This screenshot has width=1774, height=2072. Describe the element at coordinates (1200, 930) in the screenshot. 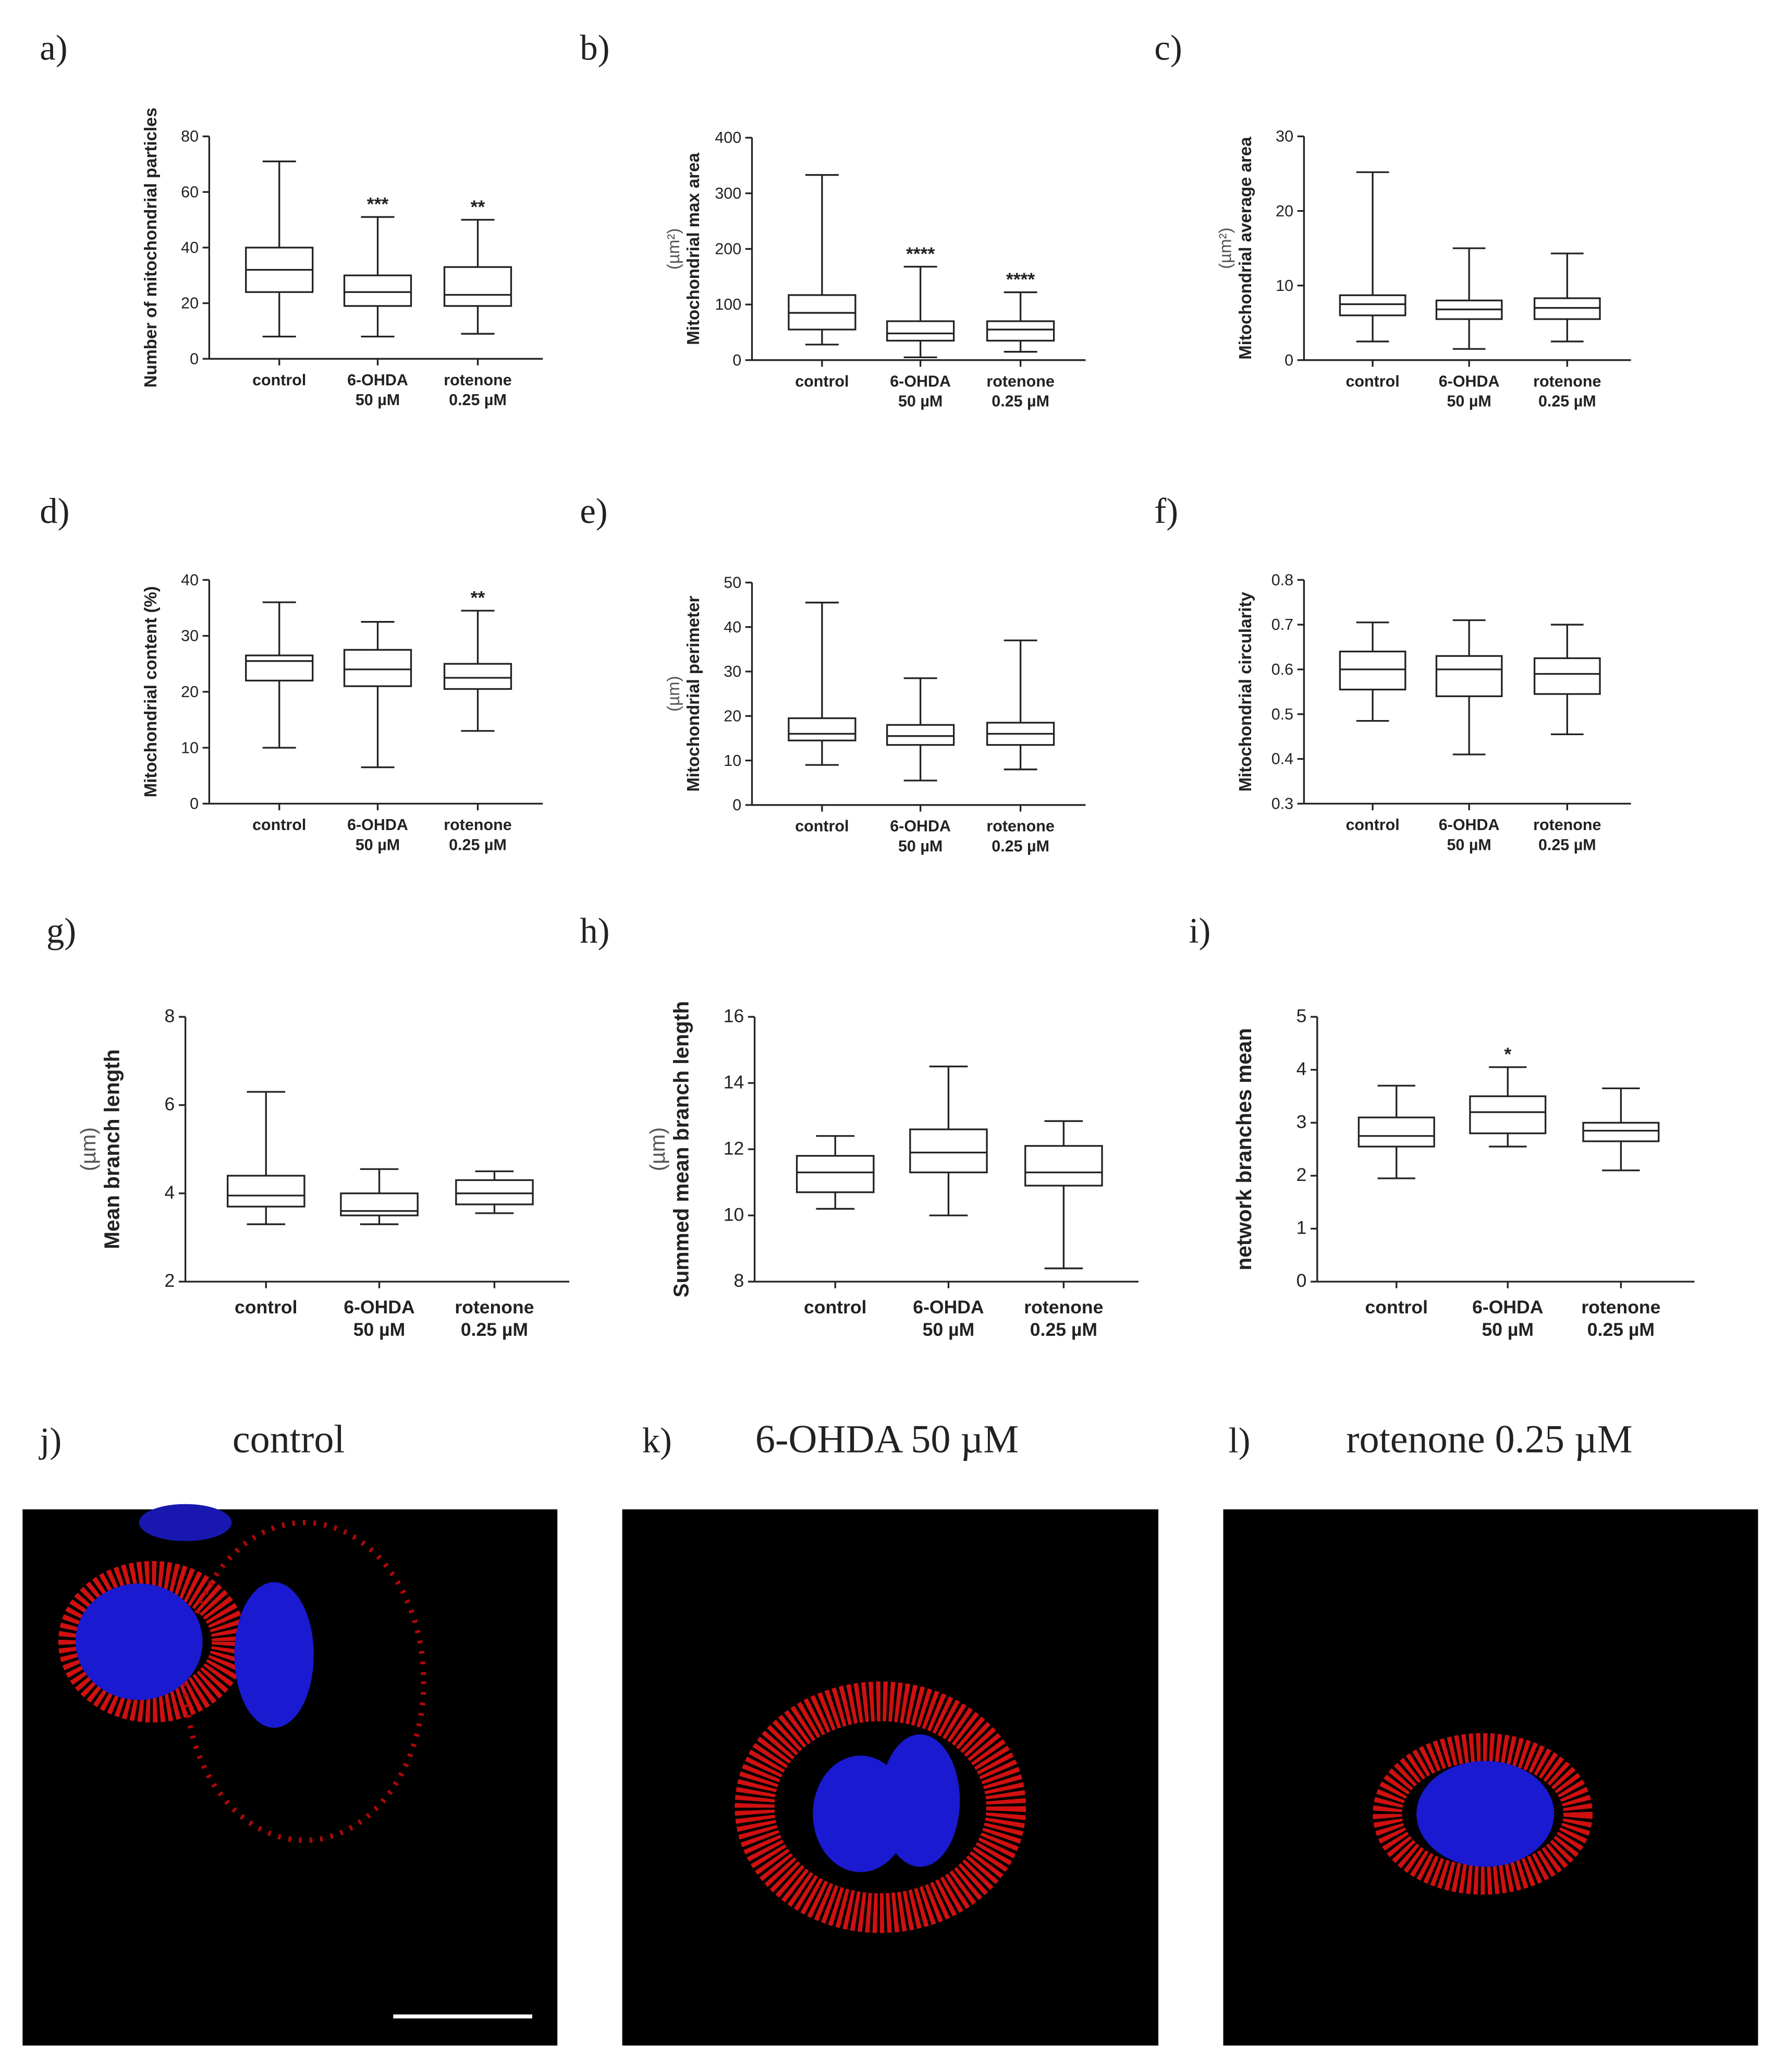

I see `panel-label: i)` at that location.